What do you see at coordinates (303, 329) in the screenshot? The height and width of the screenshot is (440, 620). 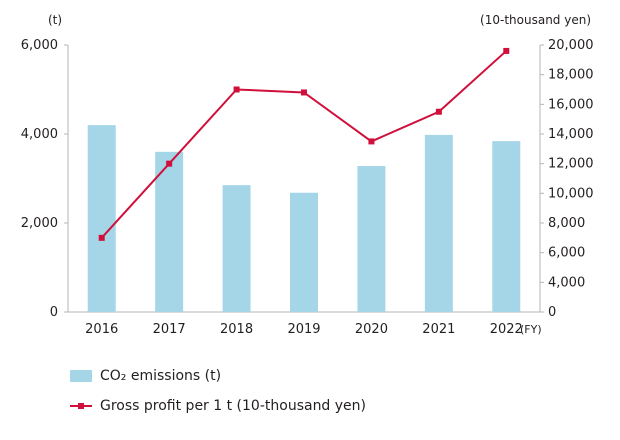 I see `x-tick-label: 2019` at bounding box center [303, 329].